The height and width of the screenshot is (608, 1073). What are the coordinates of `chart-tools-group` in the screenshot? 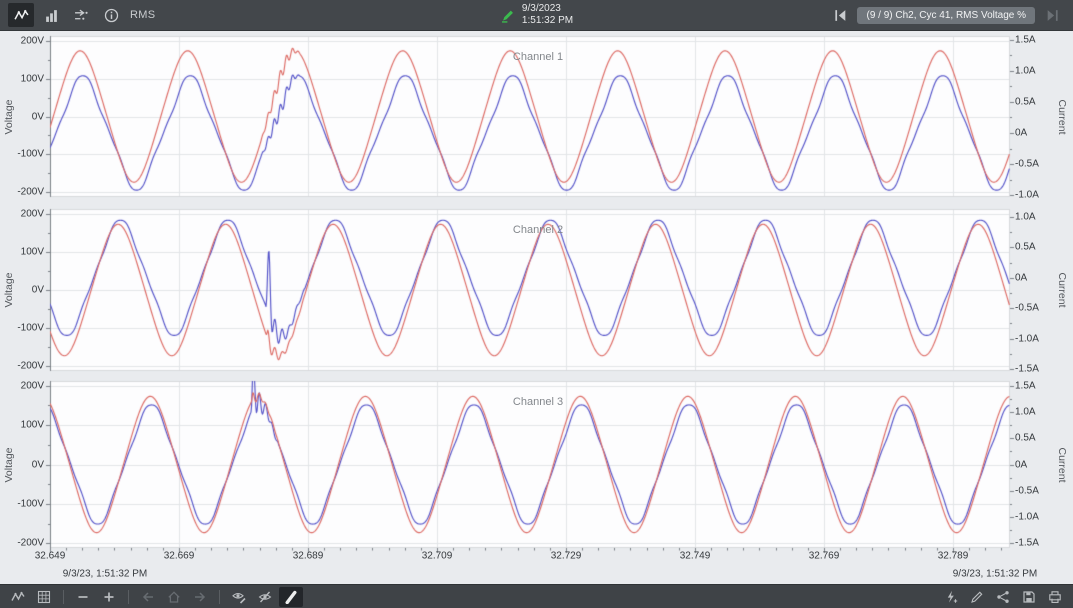 It's located at (154, 596).